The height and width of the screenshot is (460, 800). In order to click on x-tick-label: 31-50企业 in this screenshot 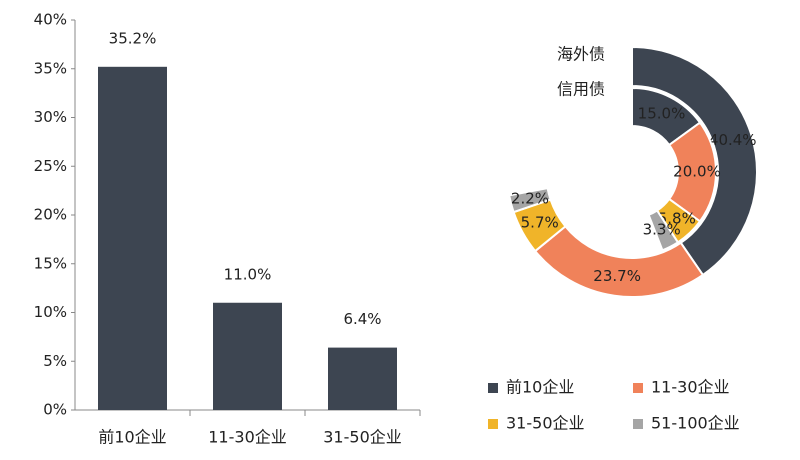, I will do `click(362, 437)`.